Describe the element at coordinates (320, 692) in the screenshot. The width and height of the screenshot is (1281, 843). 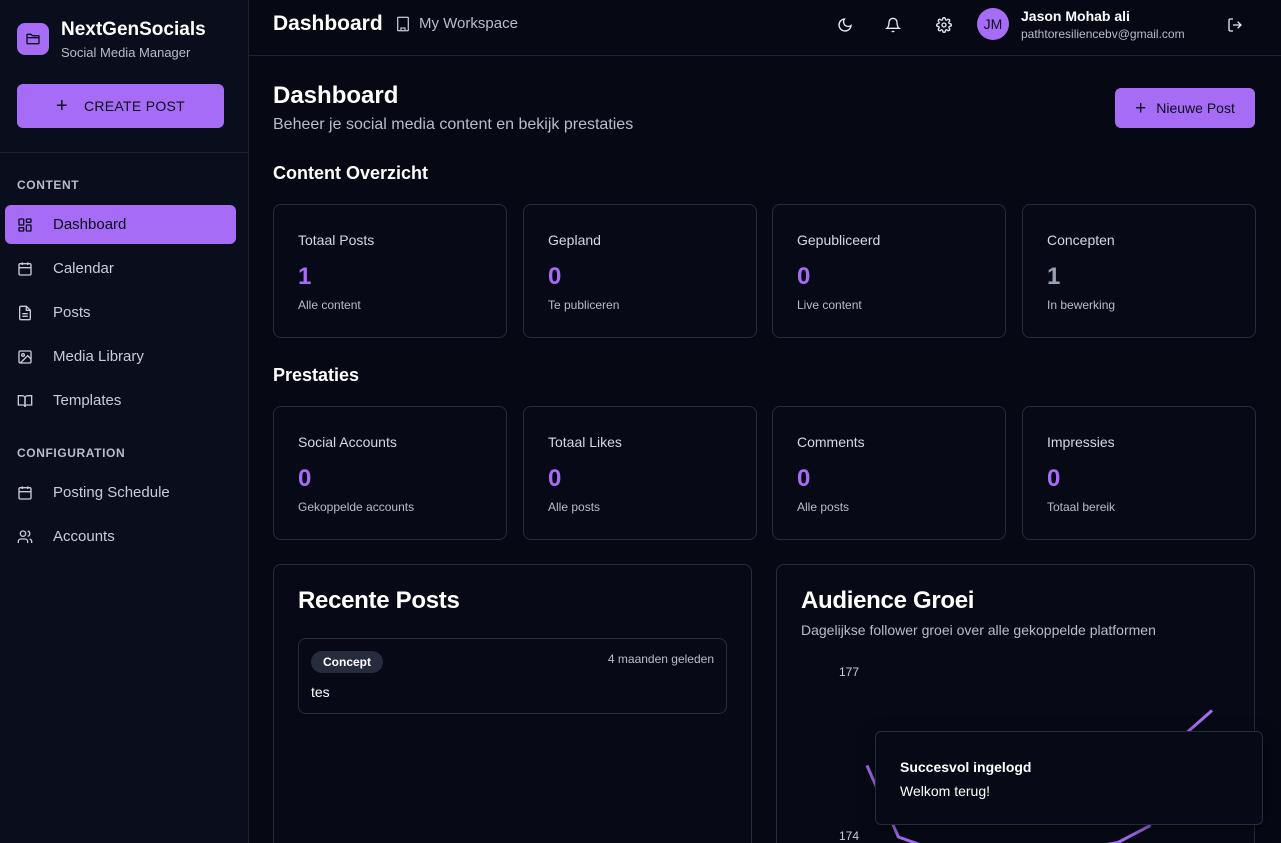
I see `post-title: tes` at that location.